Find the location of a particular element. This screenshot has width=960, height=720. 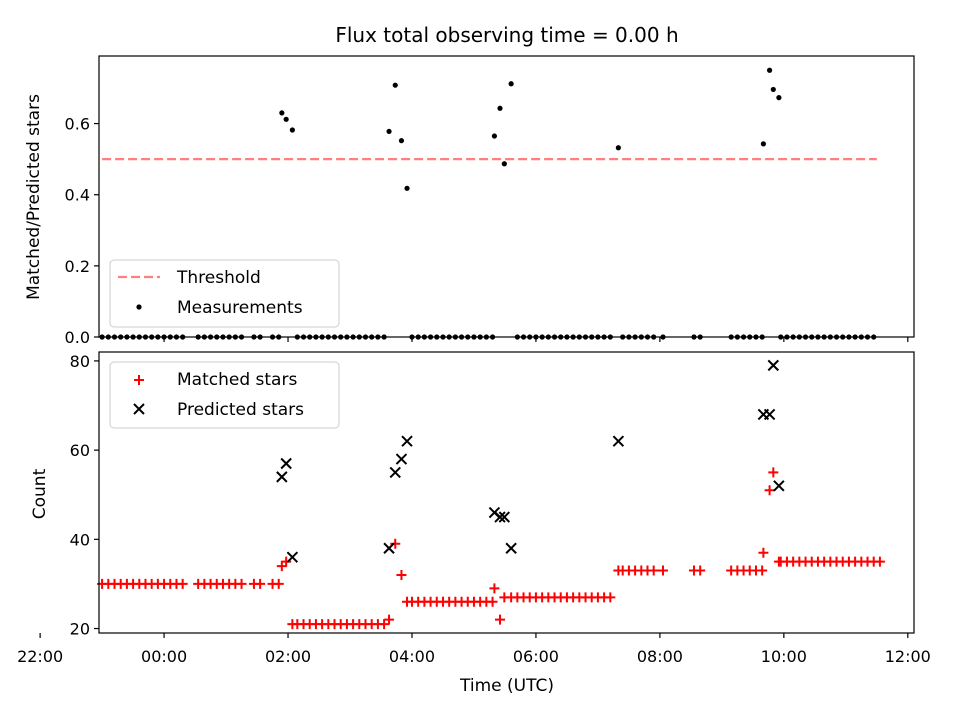

chart-title: Flux total observing time = 0.00 h is located at coordinates (506, 35).